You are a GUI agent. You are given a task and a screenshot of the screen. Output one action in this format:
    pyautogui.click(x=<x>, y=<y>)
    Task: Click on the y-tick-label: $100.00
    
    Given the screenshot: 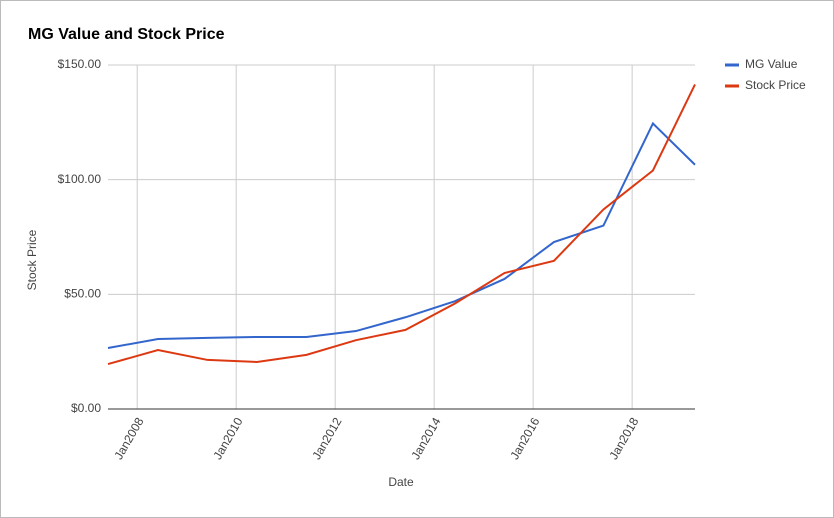 What is the action you would take?
    pyautogui.click(x=80, y=179)
    